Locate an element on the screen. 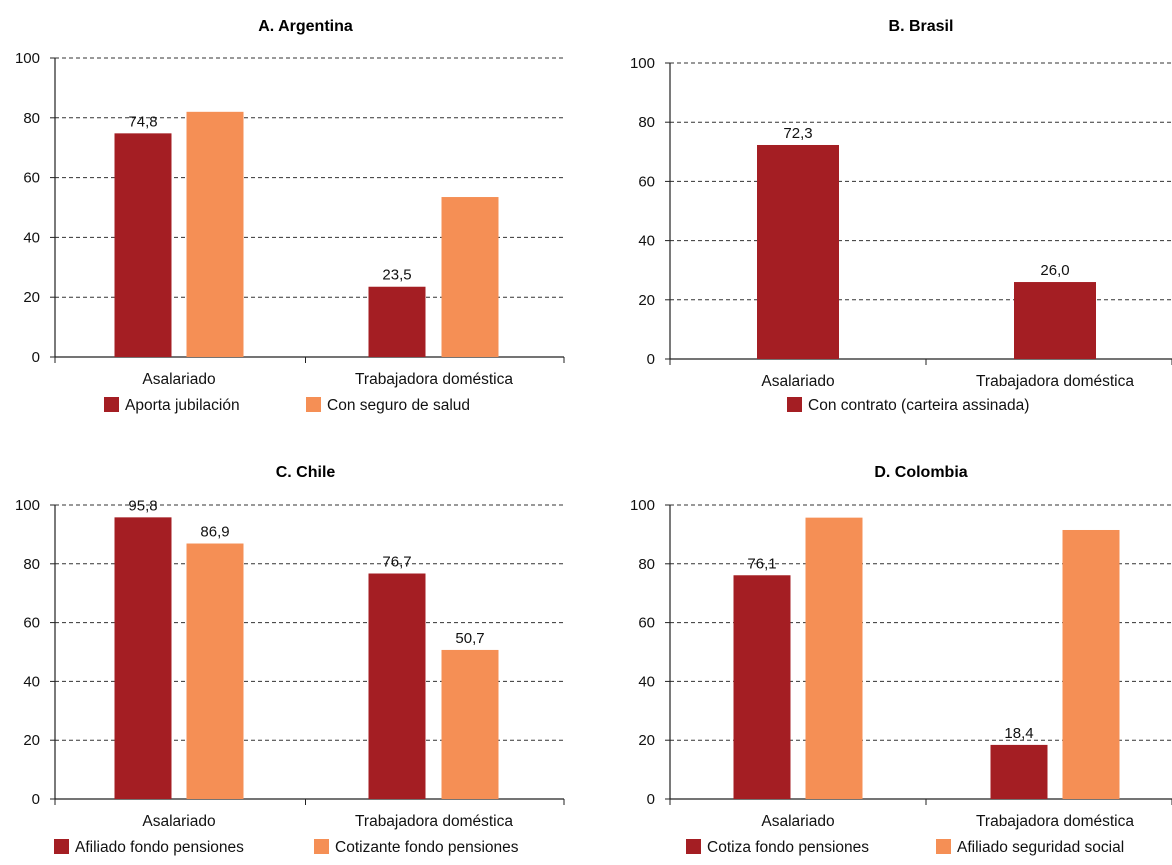  legend-label: Con seguro de salud is located at coordinates (398, 405).